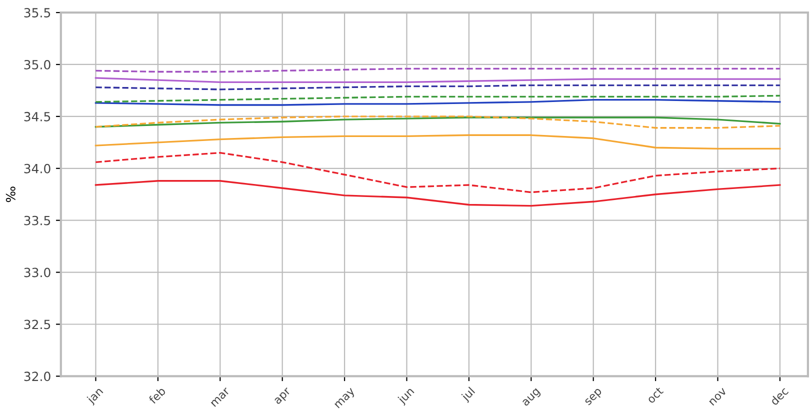  I want to click on x-tick-label: jun, so click(406, 396).